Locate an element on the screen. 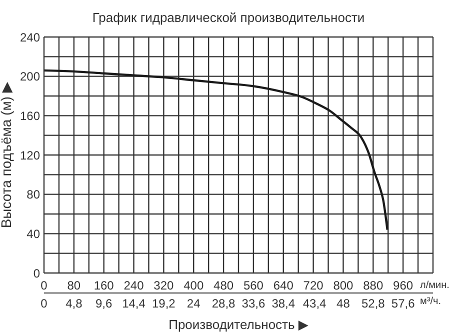 This screenshot has width=457, height=333. x2-tick-label: 43,4 is located at coordinates (314, 303).